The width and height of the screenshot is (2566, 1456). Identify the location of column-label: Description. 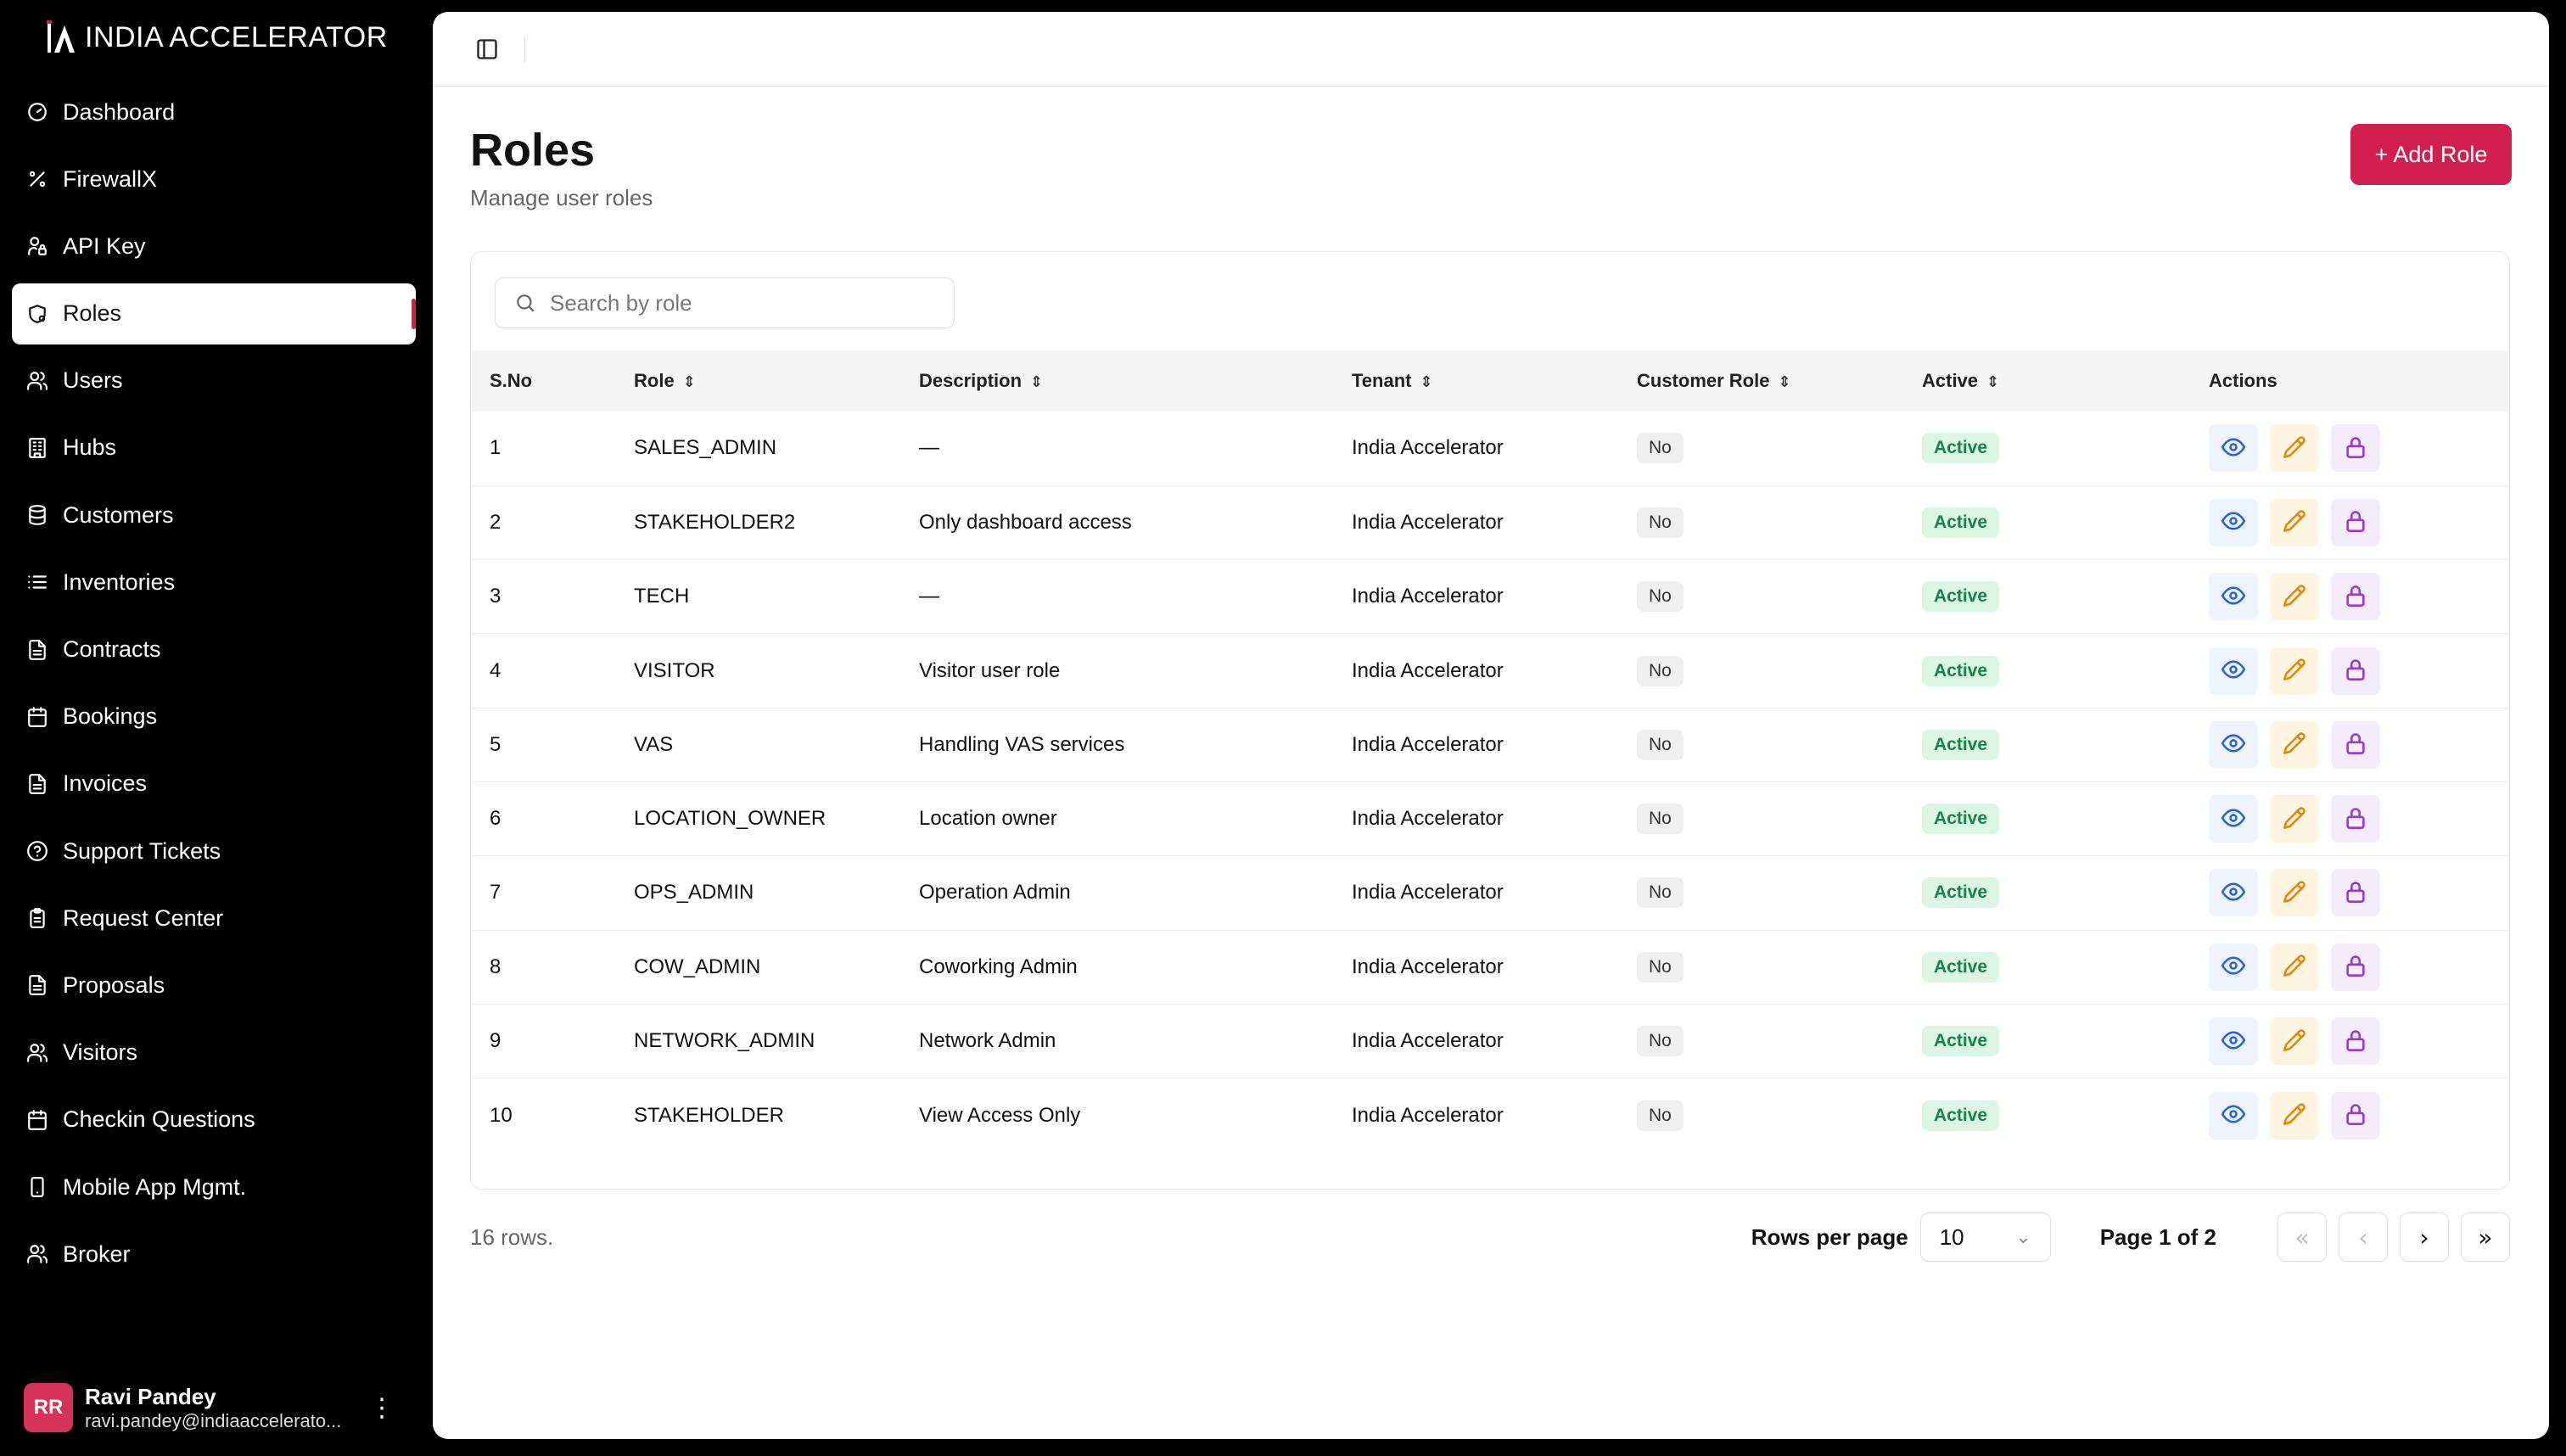
(970, 380).